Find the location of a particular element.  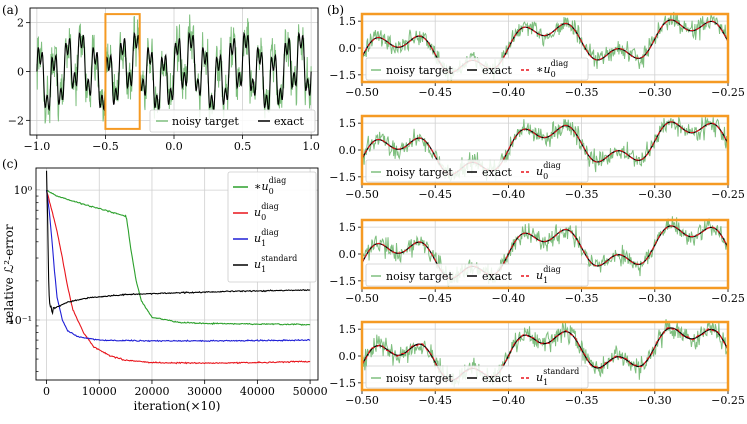

y-tick-label: 0 is located at coordinates (20, 72).